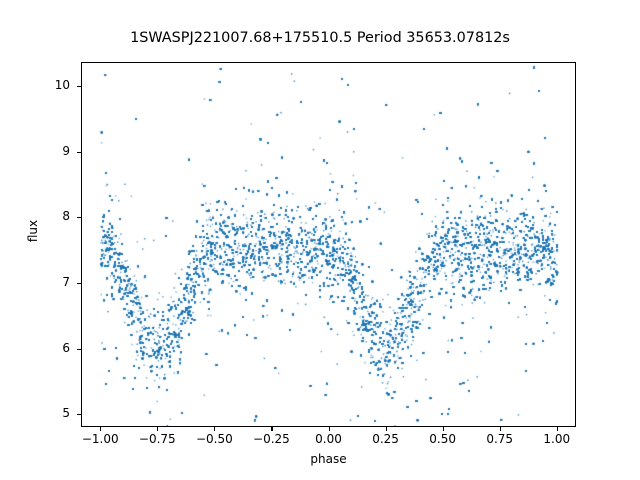 The image size is (640, 480). What do you see at coordinates (66, 347) in the screenshot?
I see `y-tick-label: 6` at bounding box center [66, 347].